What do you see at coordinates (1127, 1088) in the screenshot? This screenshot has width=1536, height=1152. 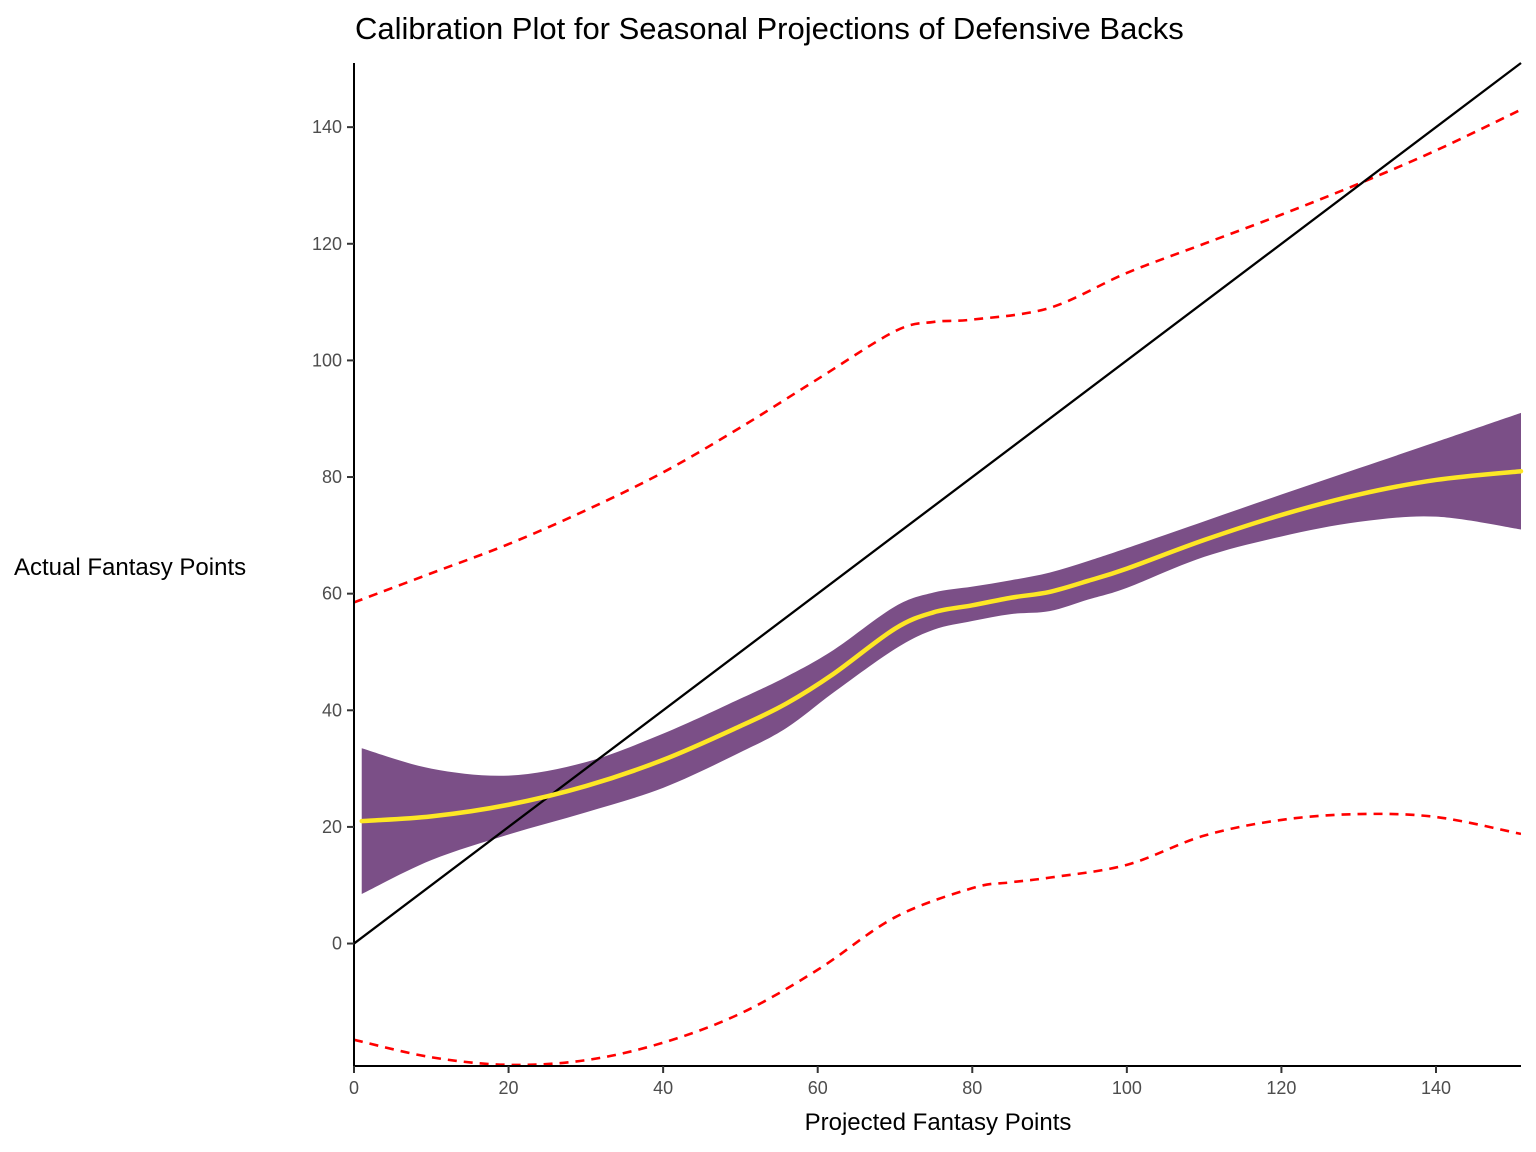 I see `x-tick-label: 100` at bounding box center [1127, 1088].